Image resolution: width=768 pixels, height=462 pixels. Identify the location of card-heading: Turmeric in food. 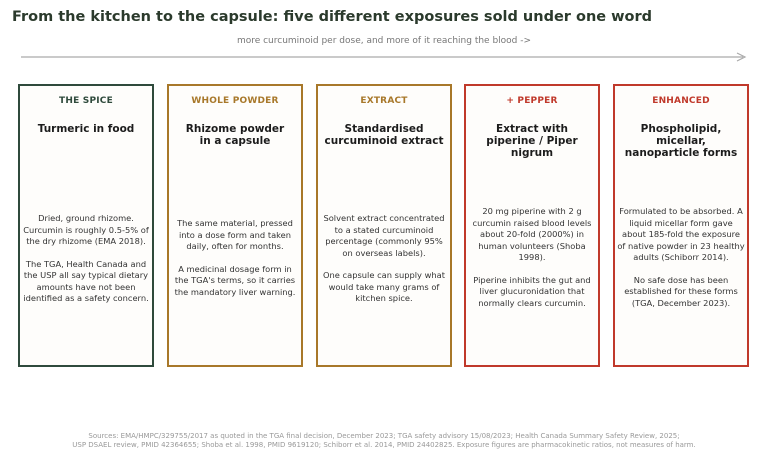
(86, 129).